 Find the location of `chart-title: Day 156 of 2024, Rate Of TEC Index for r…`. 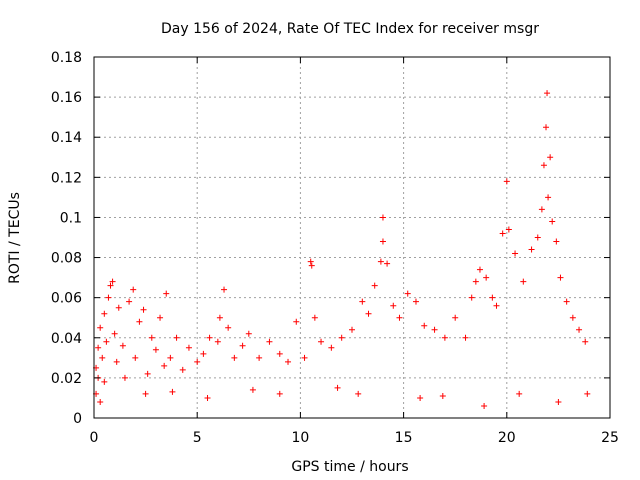

chart-title: Day 156 of 2024, Rate Of TEC Index for r… is located at coordinates (350, 29).